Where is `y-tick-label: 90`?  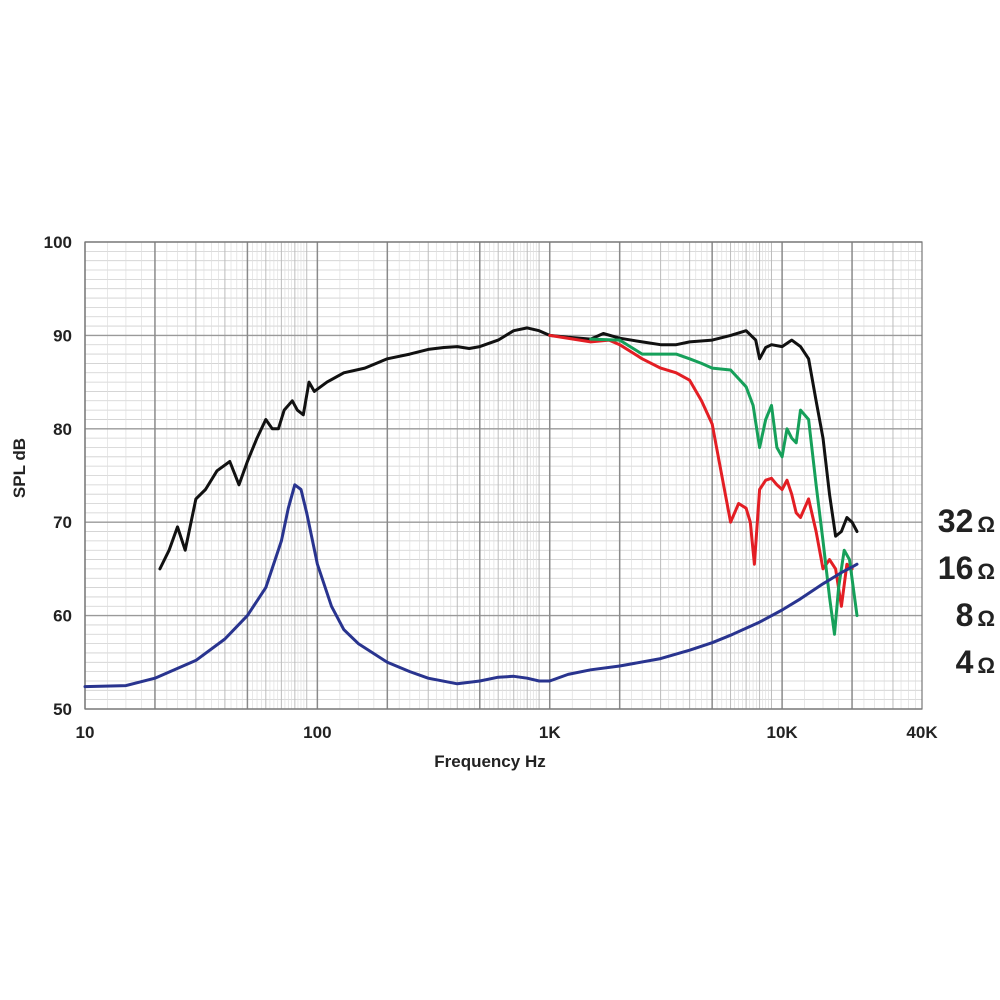 y-tick-label: 90 is located at coordinates (62, 335).